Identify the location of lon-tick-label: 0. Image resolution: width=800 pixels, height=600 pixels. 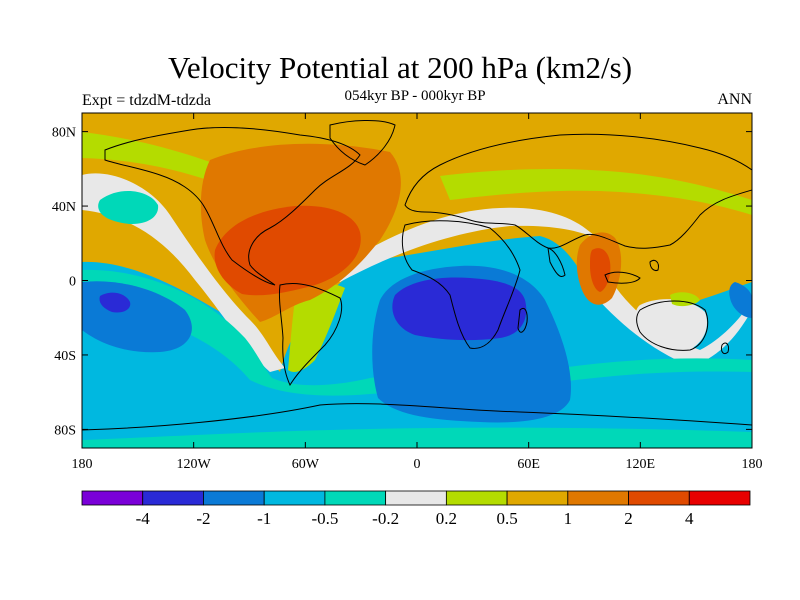
(417, 464).